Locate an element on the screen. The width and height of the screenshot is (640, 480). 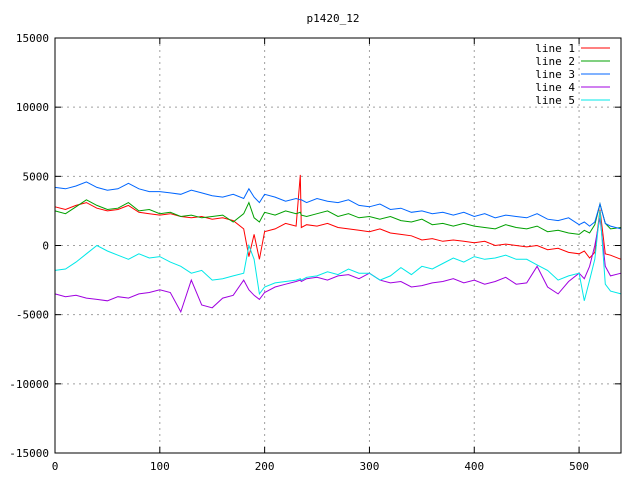
legend-label: line 4 is located at coordinates (555, 87).